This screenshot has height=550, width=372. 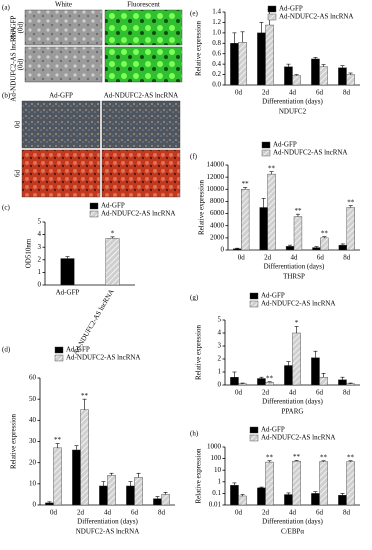 I want to click on y-tick-label: 0.0, so click(x=216, y=85).